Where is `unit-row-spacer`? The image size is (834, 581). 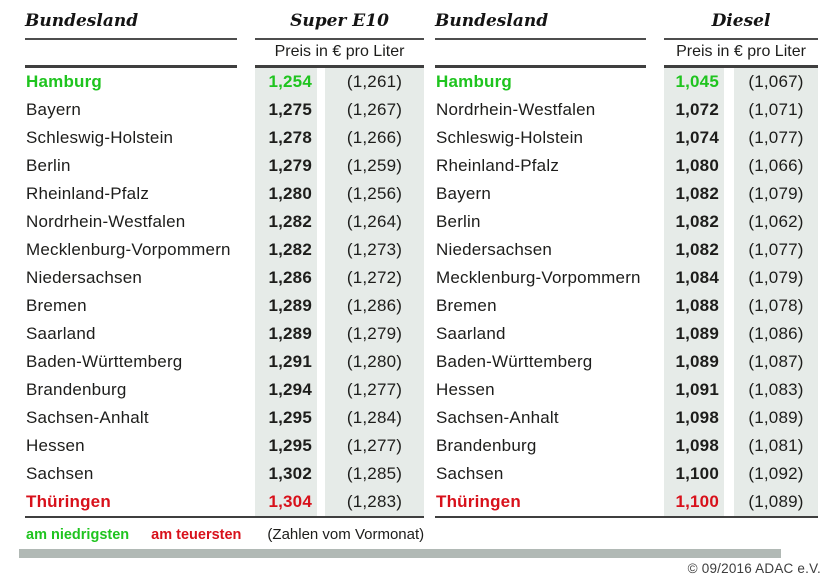 unit-row-spacer is located at coordinates (549, 54).